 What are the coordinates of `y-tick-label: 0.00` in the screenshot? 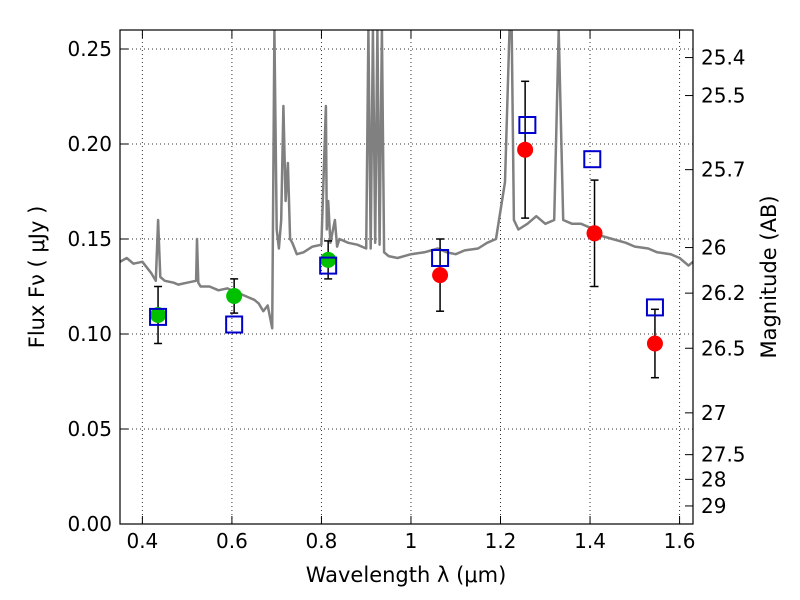 It's located at (89, 524).